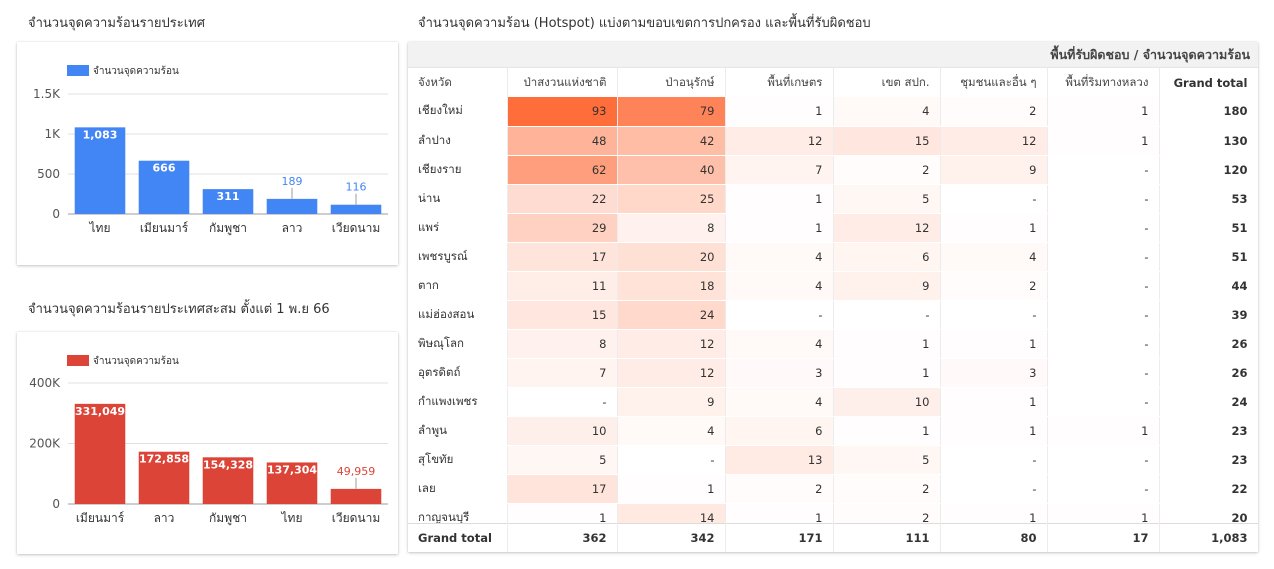 The width and height of the screenshot is (1274, 569). I want to click on data-label: 116, so click(356, 187).